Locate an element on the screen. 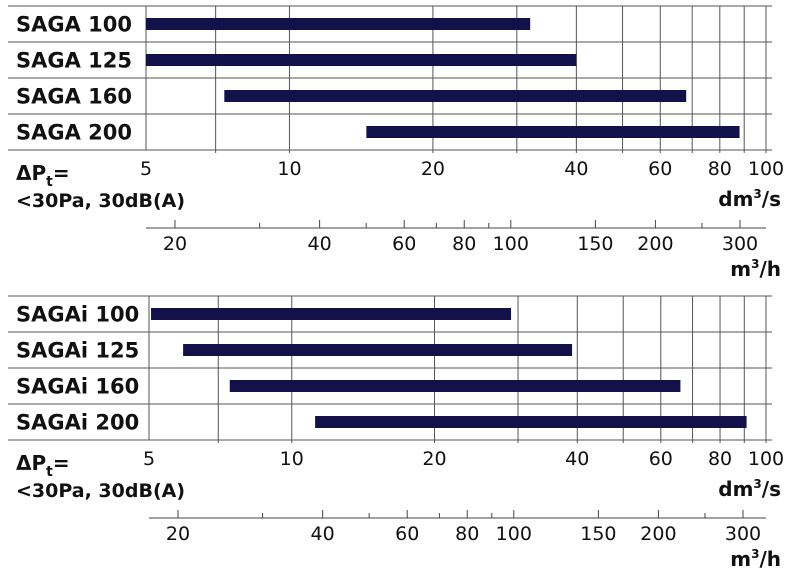 The image size is (800, 576). category-label: SAGAi 125 is located at coordinates (77, 351).